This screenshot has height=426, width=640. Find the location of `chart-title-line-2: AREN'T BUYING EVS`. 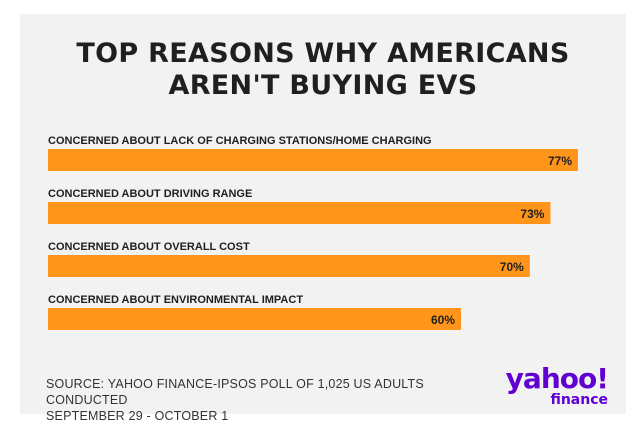

chart-title-line-2: AREN'T BUYING EVS is located at coordinates (323, 85).